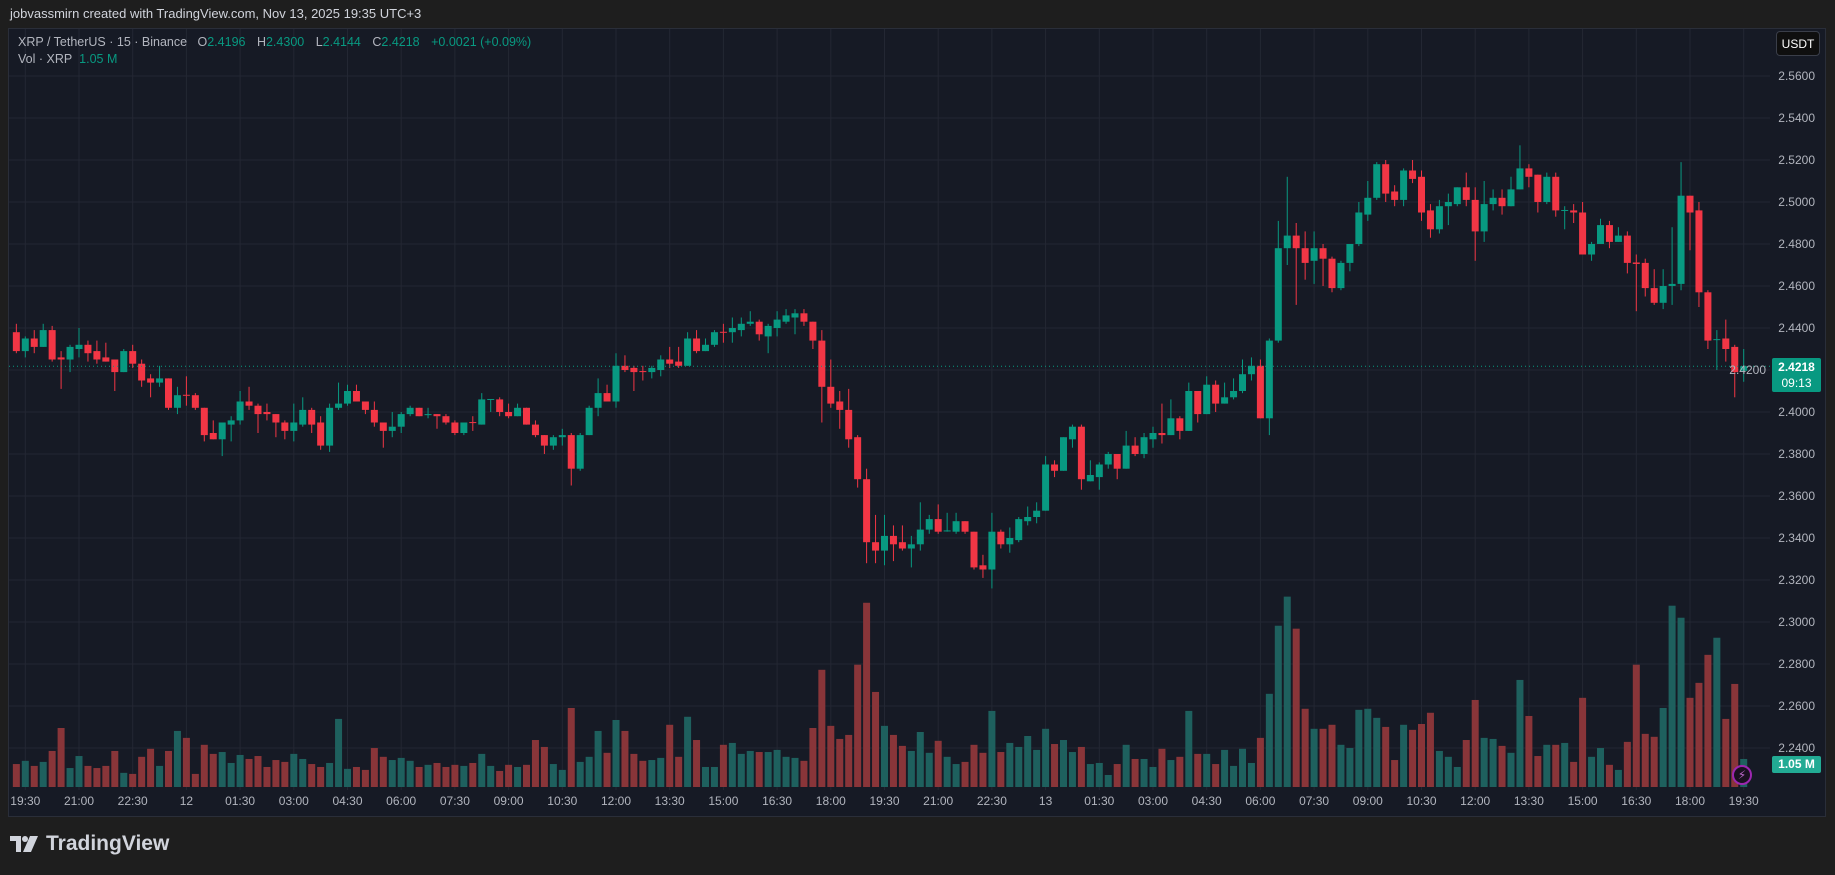 This screenshot has height=875, width=1835. I want to click on price-tick-label: 2.4800, so click(1796, 244).